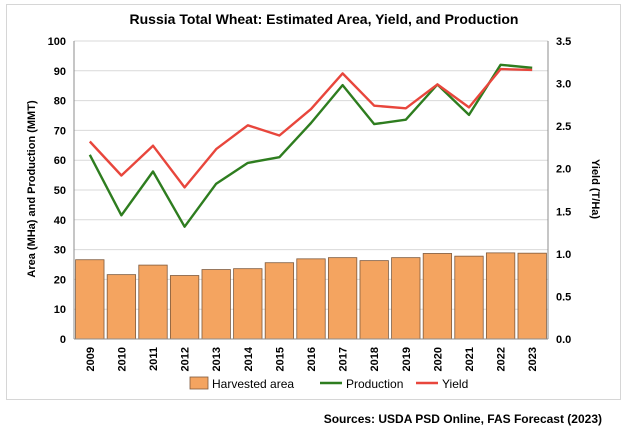  I want to click on y-left-tick-label: 0, so click(63, 340).